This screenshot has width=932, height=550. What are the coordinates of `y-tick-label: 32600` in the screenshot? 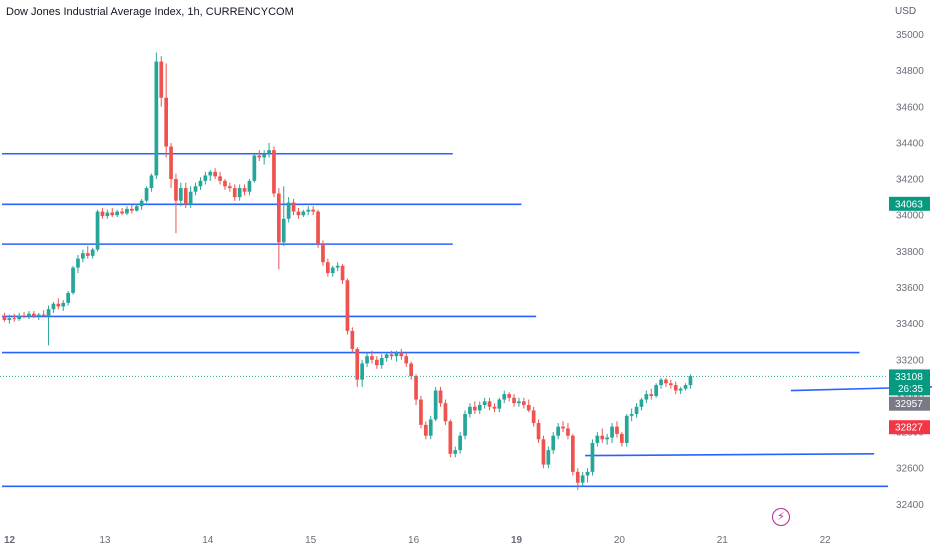 It's located at (910, 469).